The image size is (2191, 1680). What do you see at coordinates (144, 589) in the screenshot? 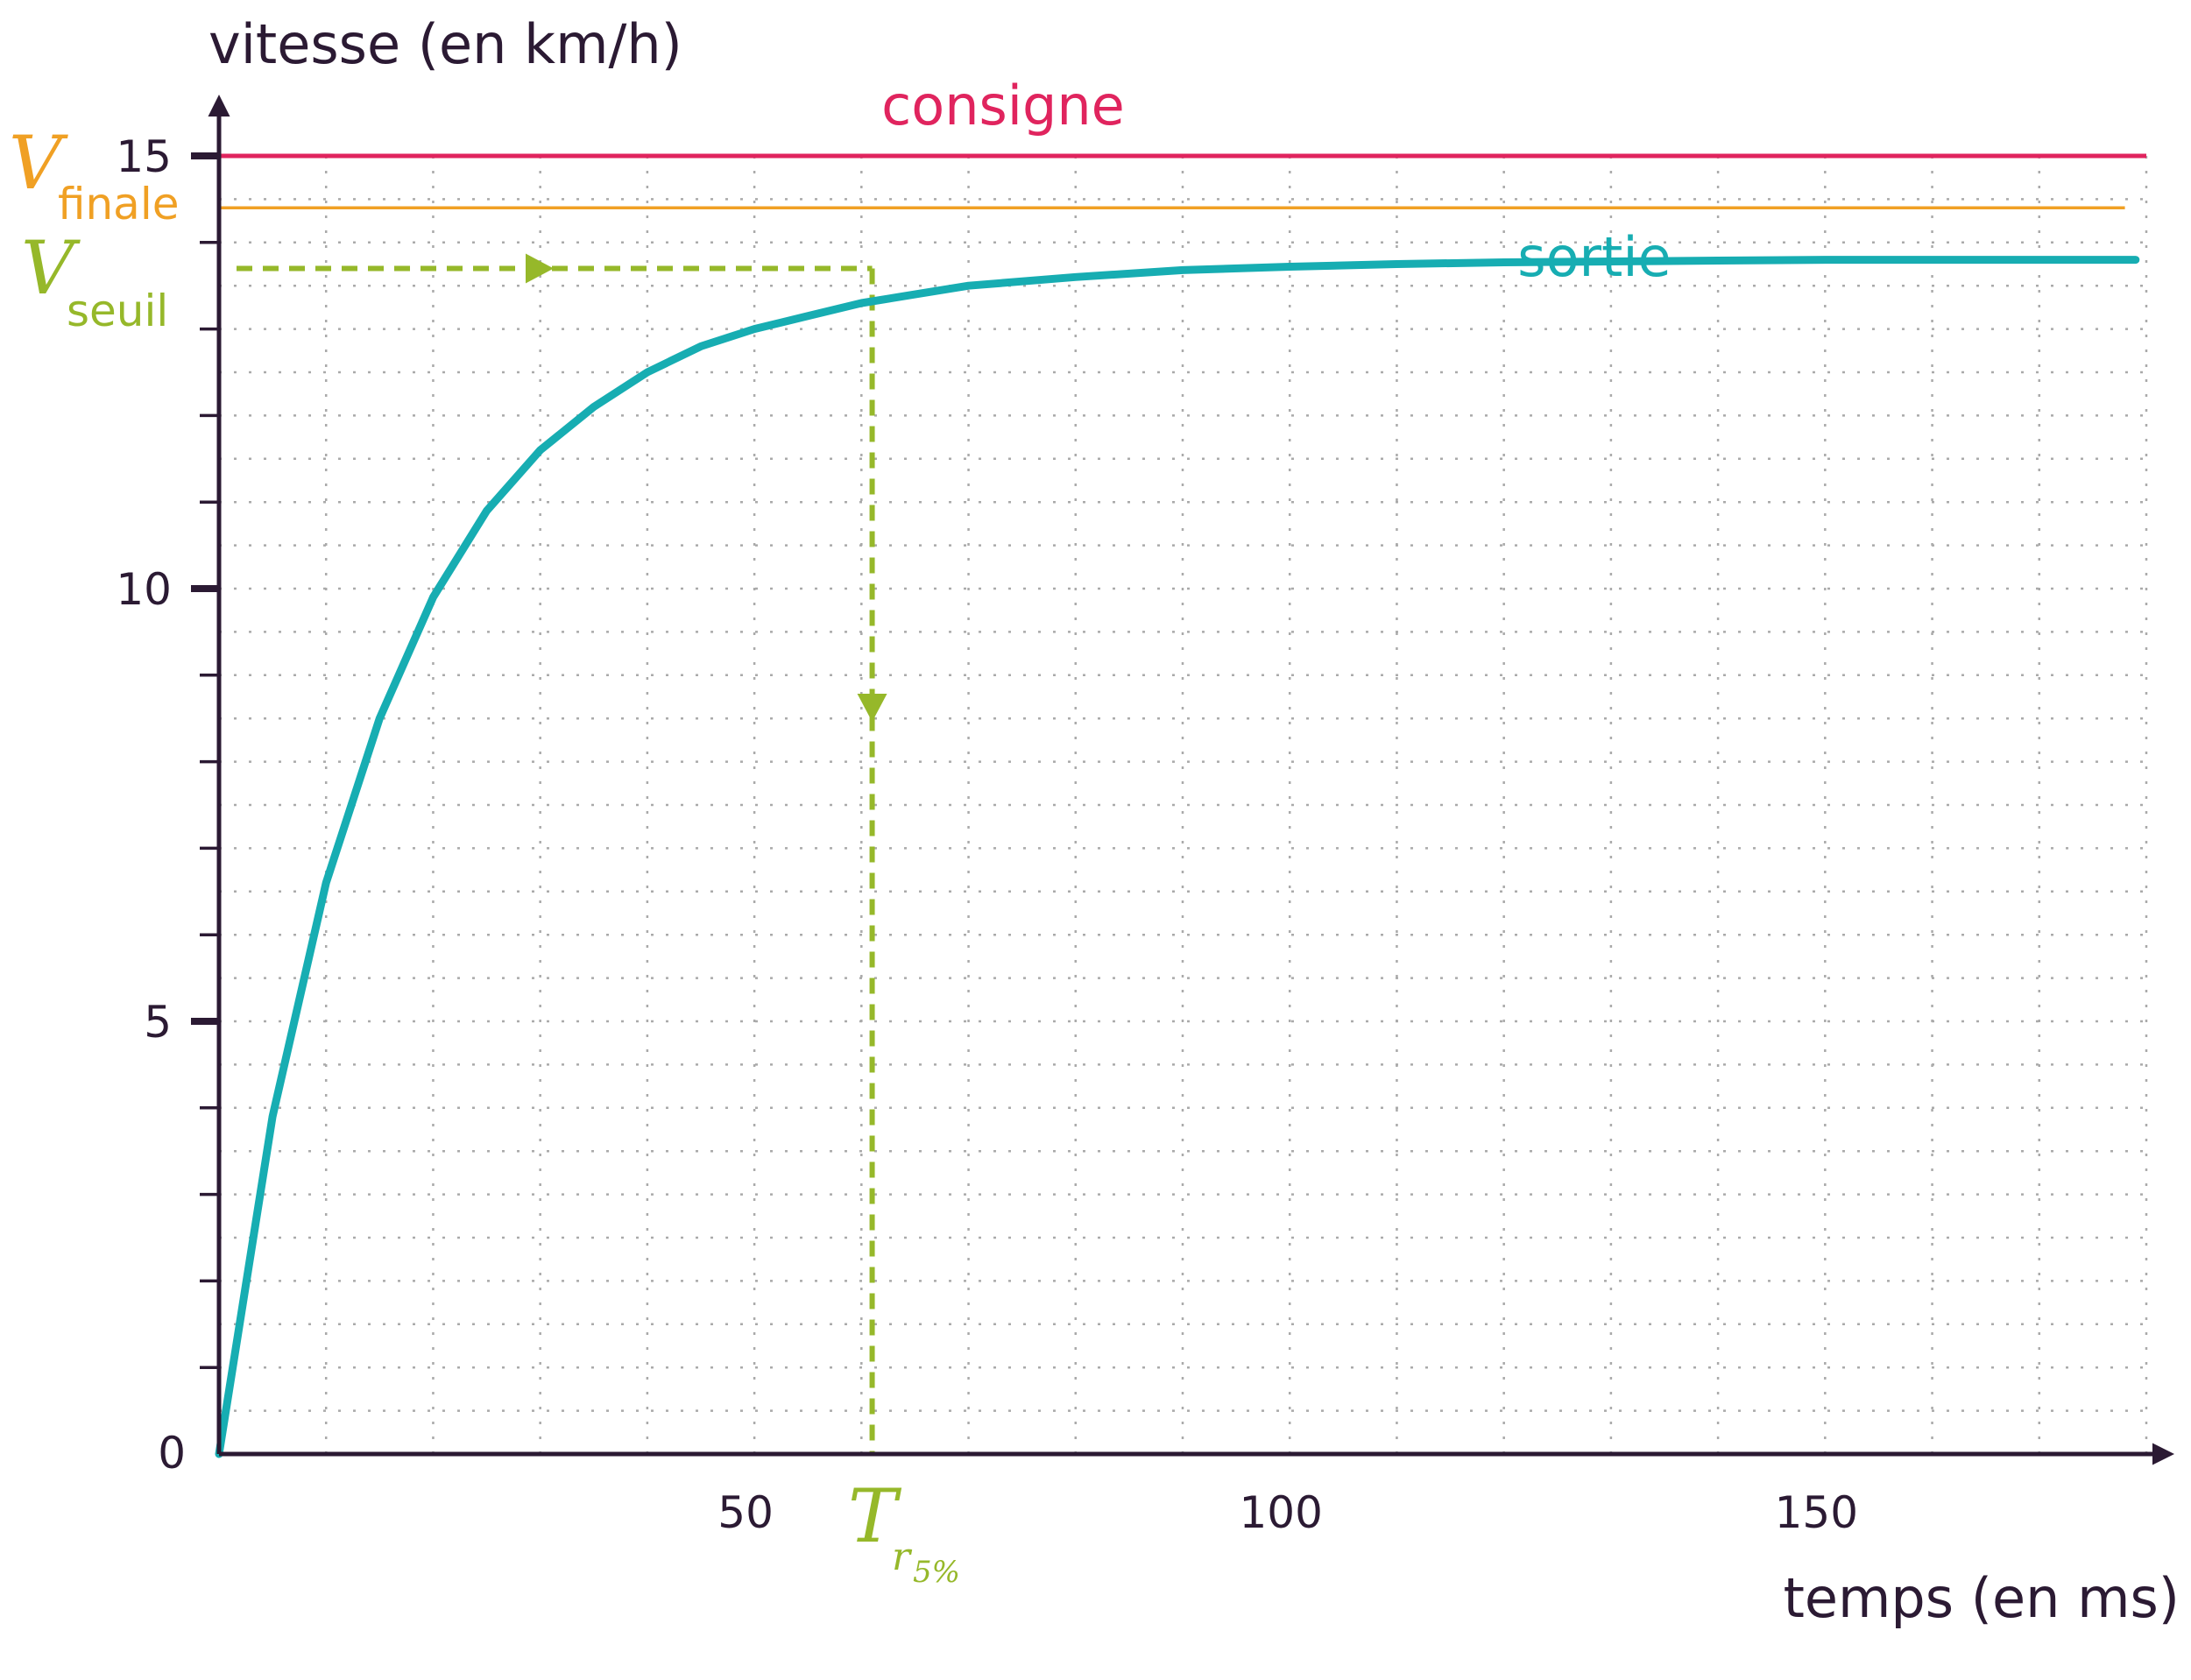
I see `y-tick-label: 10` at bounding box center [144, 589].